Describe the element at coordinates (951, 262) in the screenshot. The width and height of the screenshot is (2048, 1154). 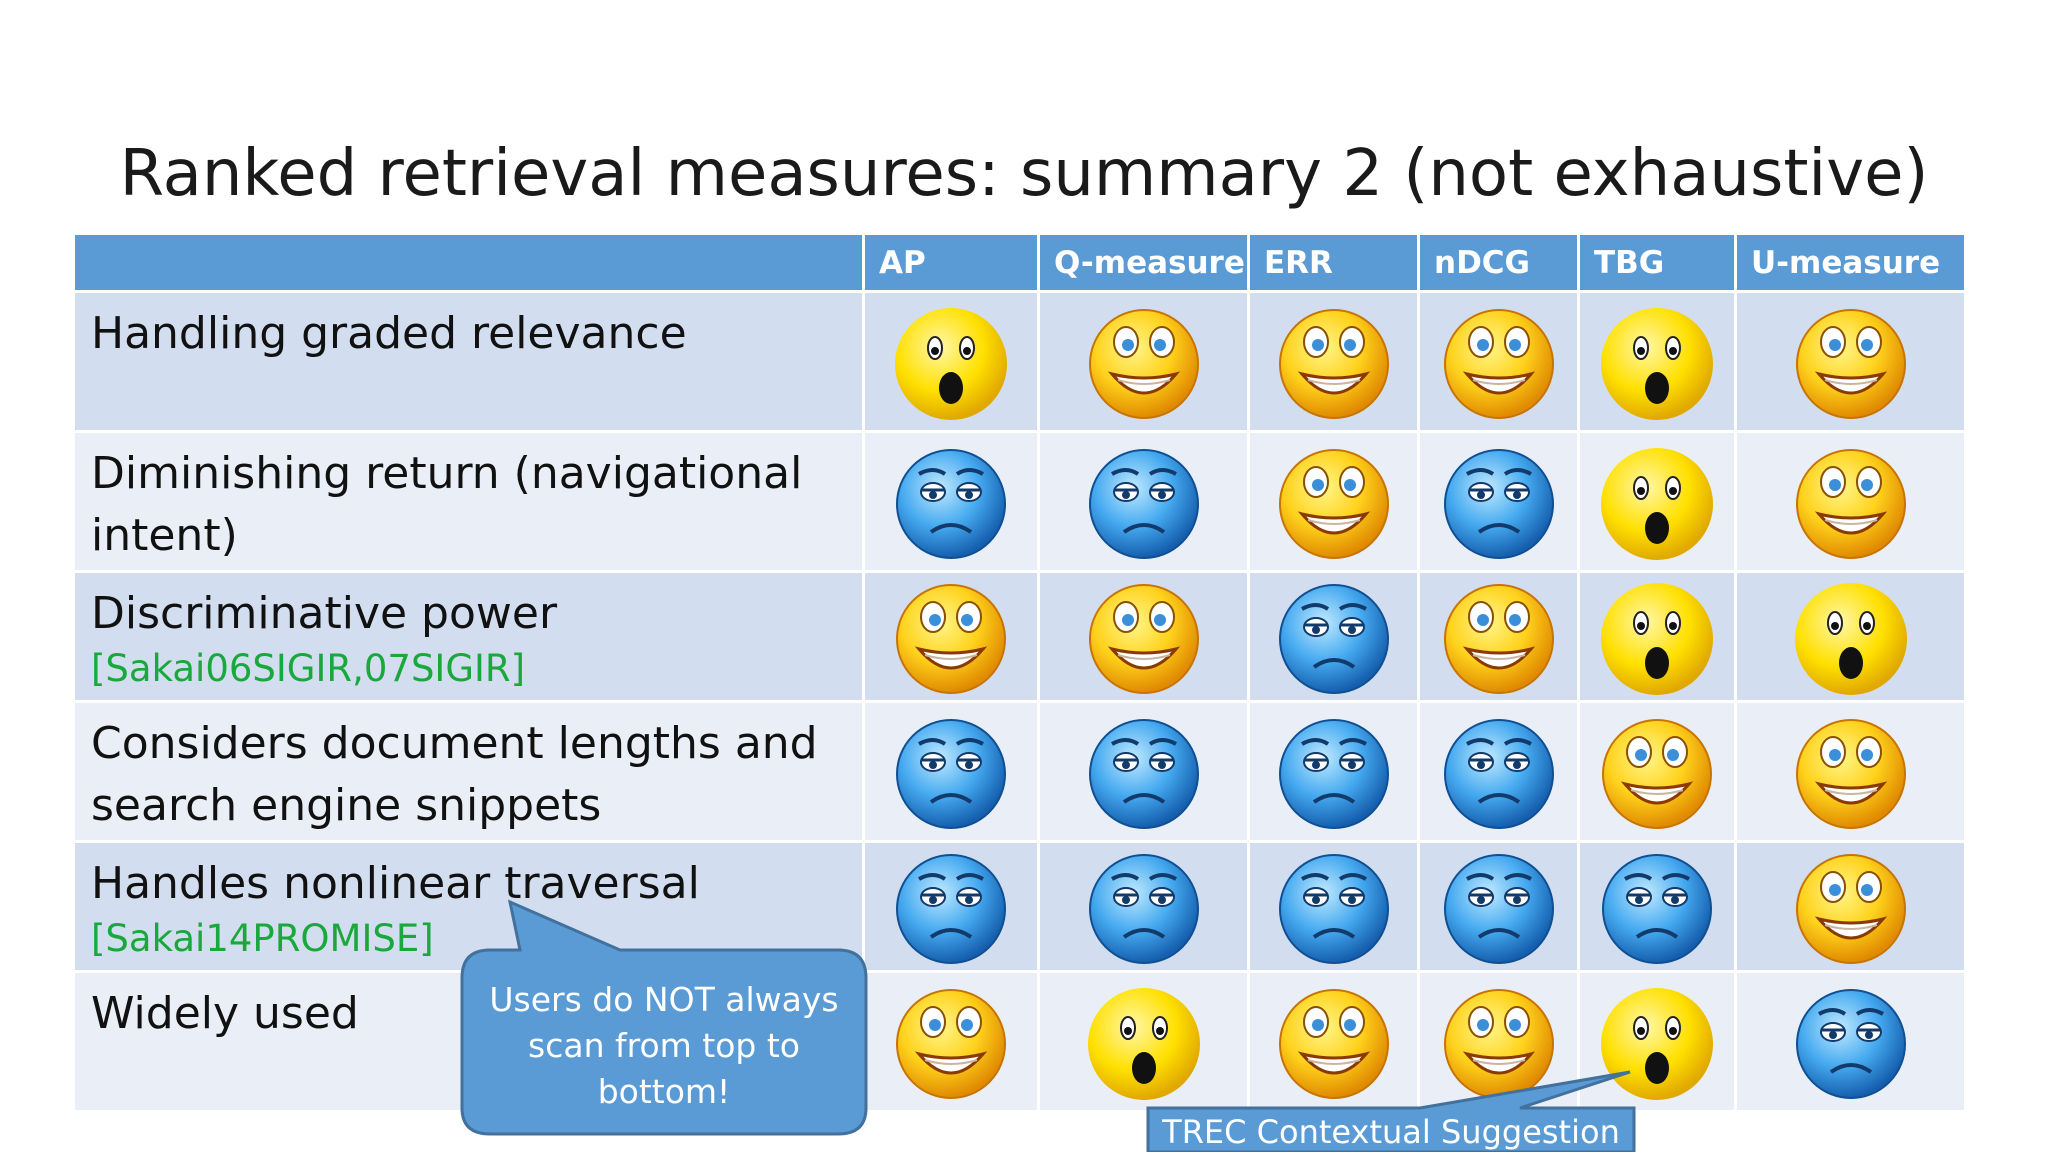
I see `header-ap: AP` at that location.